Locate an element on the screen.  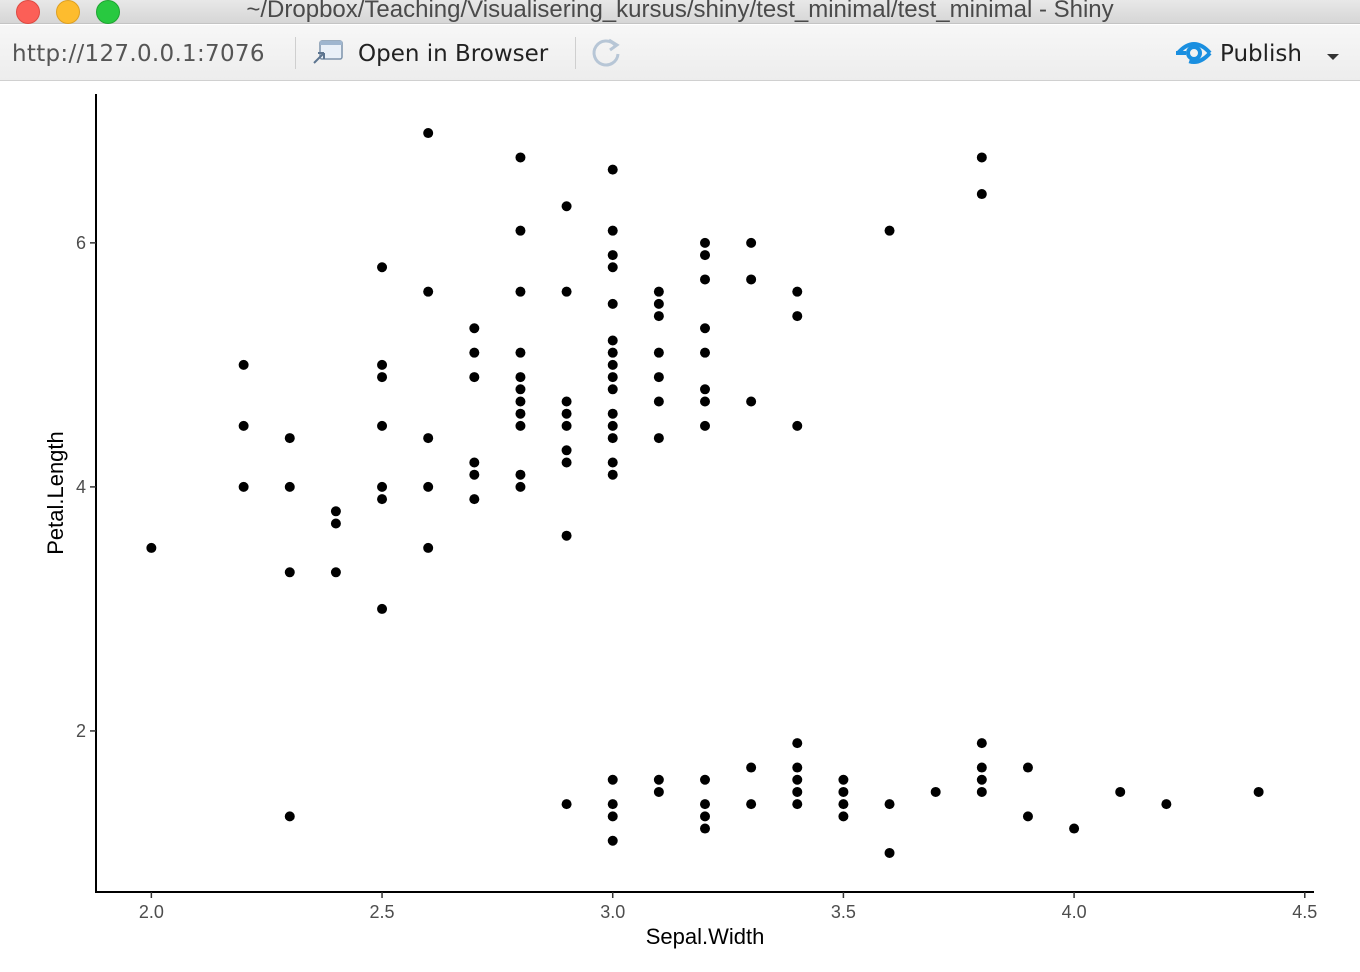
publish-icon is located at coordinates (1194, 53).